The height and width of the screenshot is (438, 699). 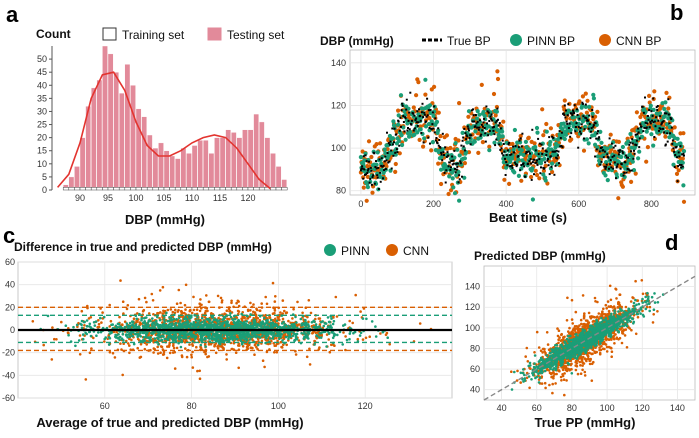 I want to click on histogram-y-tick-label: 45, so click(x=42, y=72).